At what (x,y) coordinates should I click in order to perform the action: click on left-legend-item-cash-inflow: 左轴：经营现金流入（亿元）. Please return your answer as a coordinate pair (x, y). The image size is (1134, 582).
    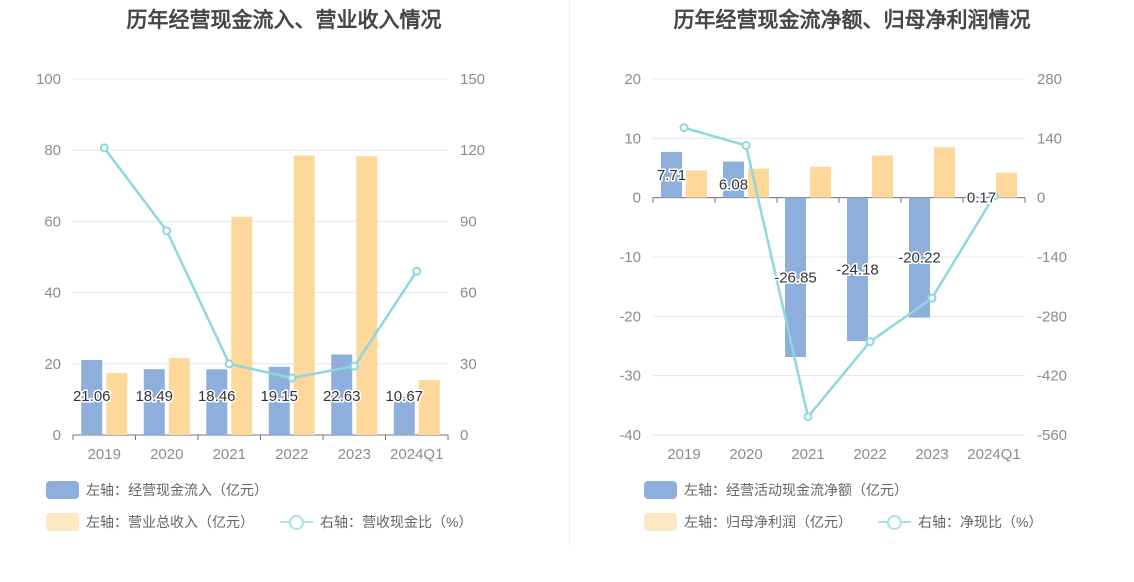
    Looking at the image, I should click on (157, 490).